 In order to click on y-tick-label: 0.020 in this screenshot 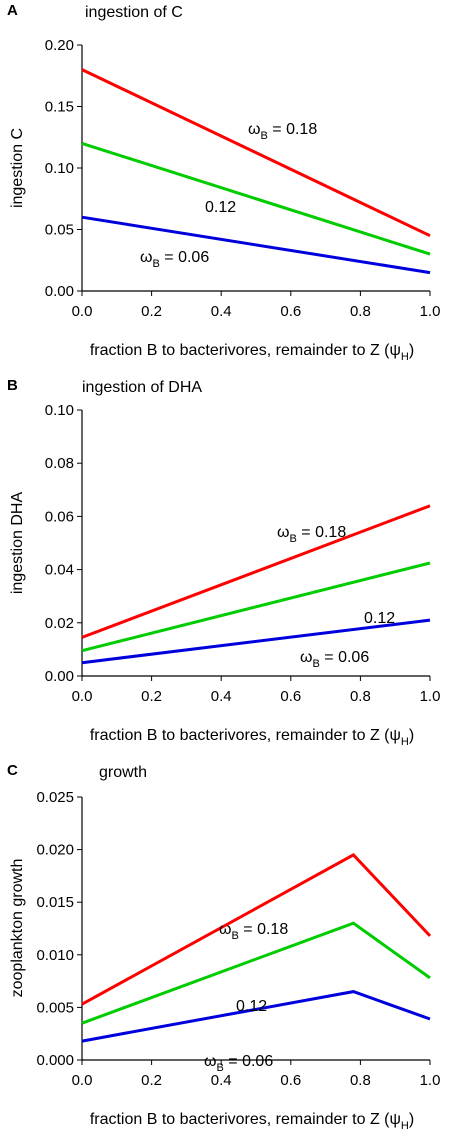, I will do `click(55, 850)`.